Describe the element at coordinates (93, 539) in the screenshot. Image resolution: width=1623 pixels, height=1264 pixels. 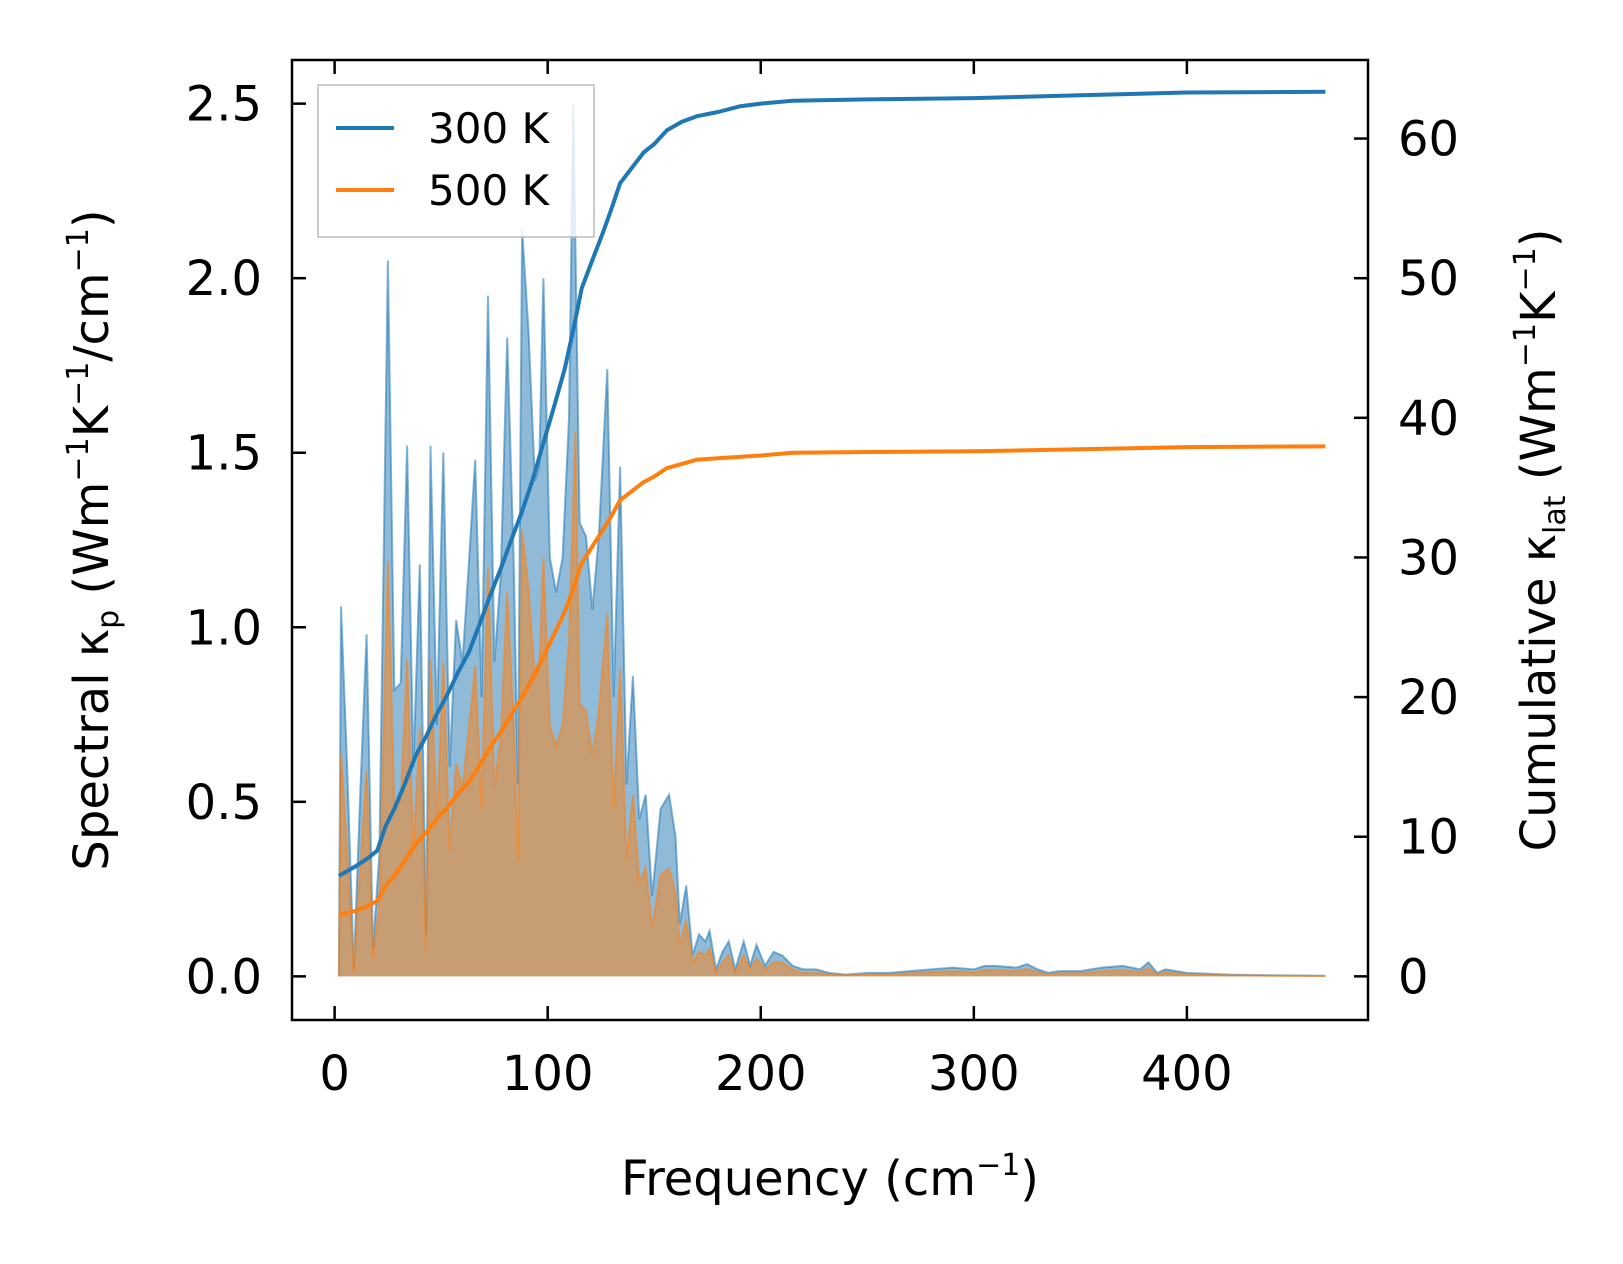
I see `y-axis-left-label: Spectral κp (Wm−1K−1/cm−1)` at that location.